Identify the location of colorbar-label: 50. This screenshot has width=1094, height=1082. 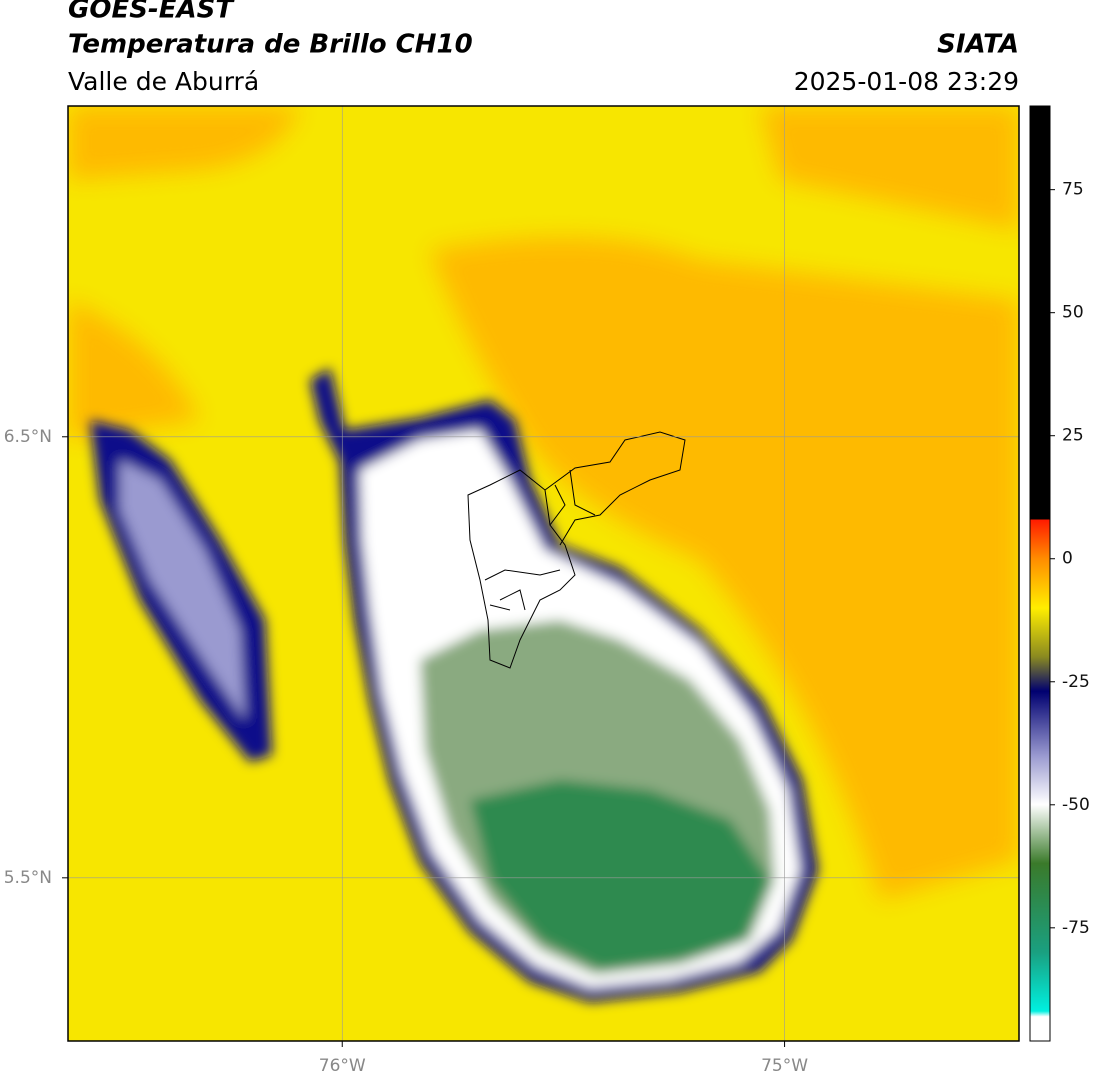
(1073, 313).